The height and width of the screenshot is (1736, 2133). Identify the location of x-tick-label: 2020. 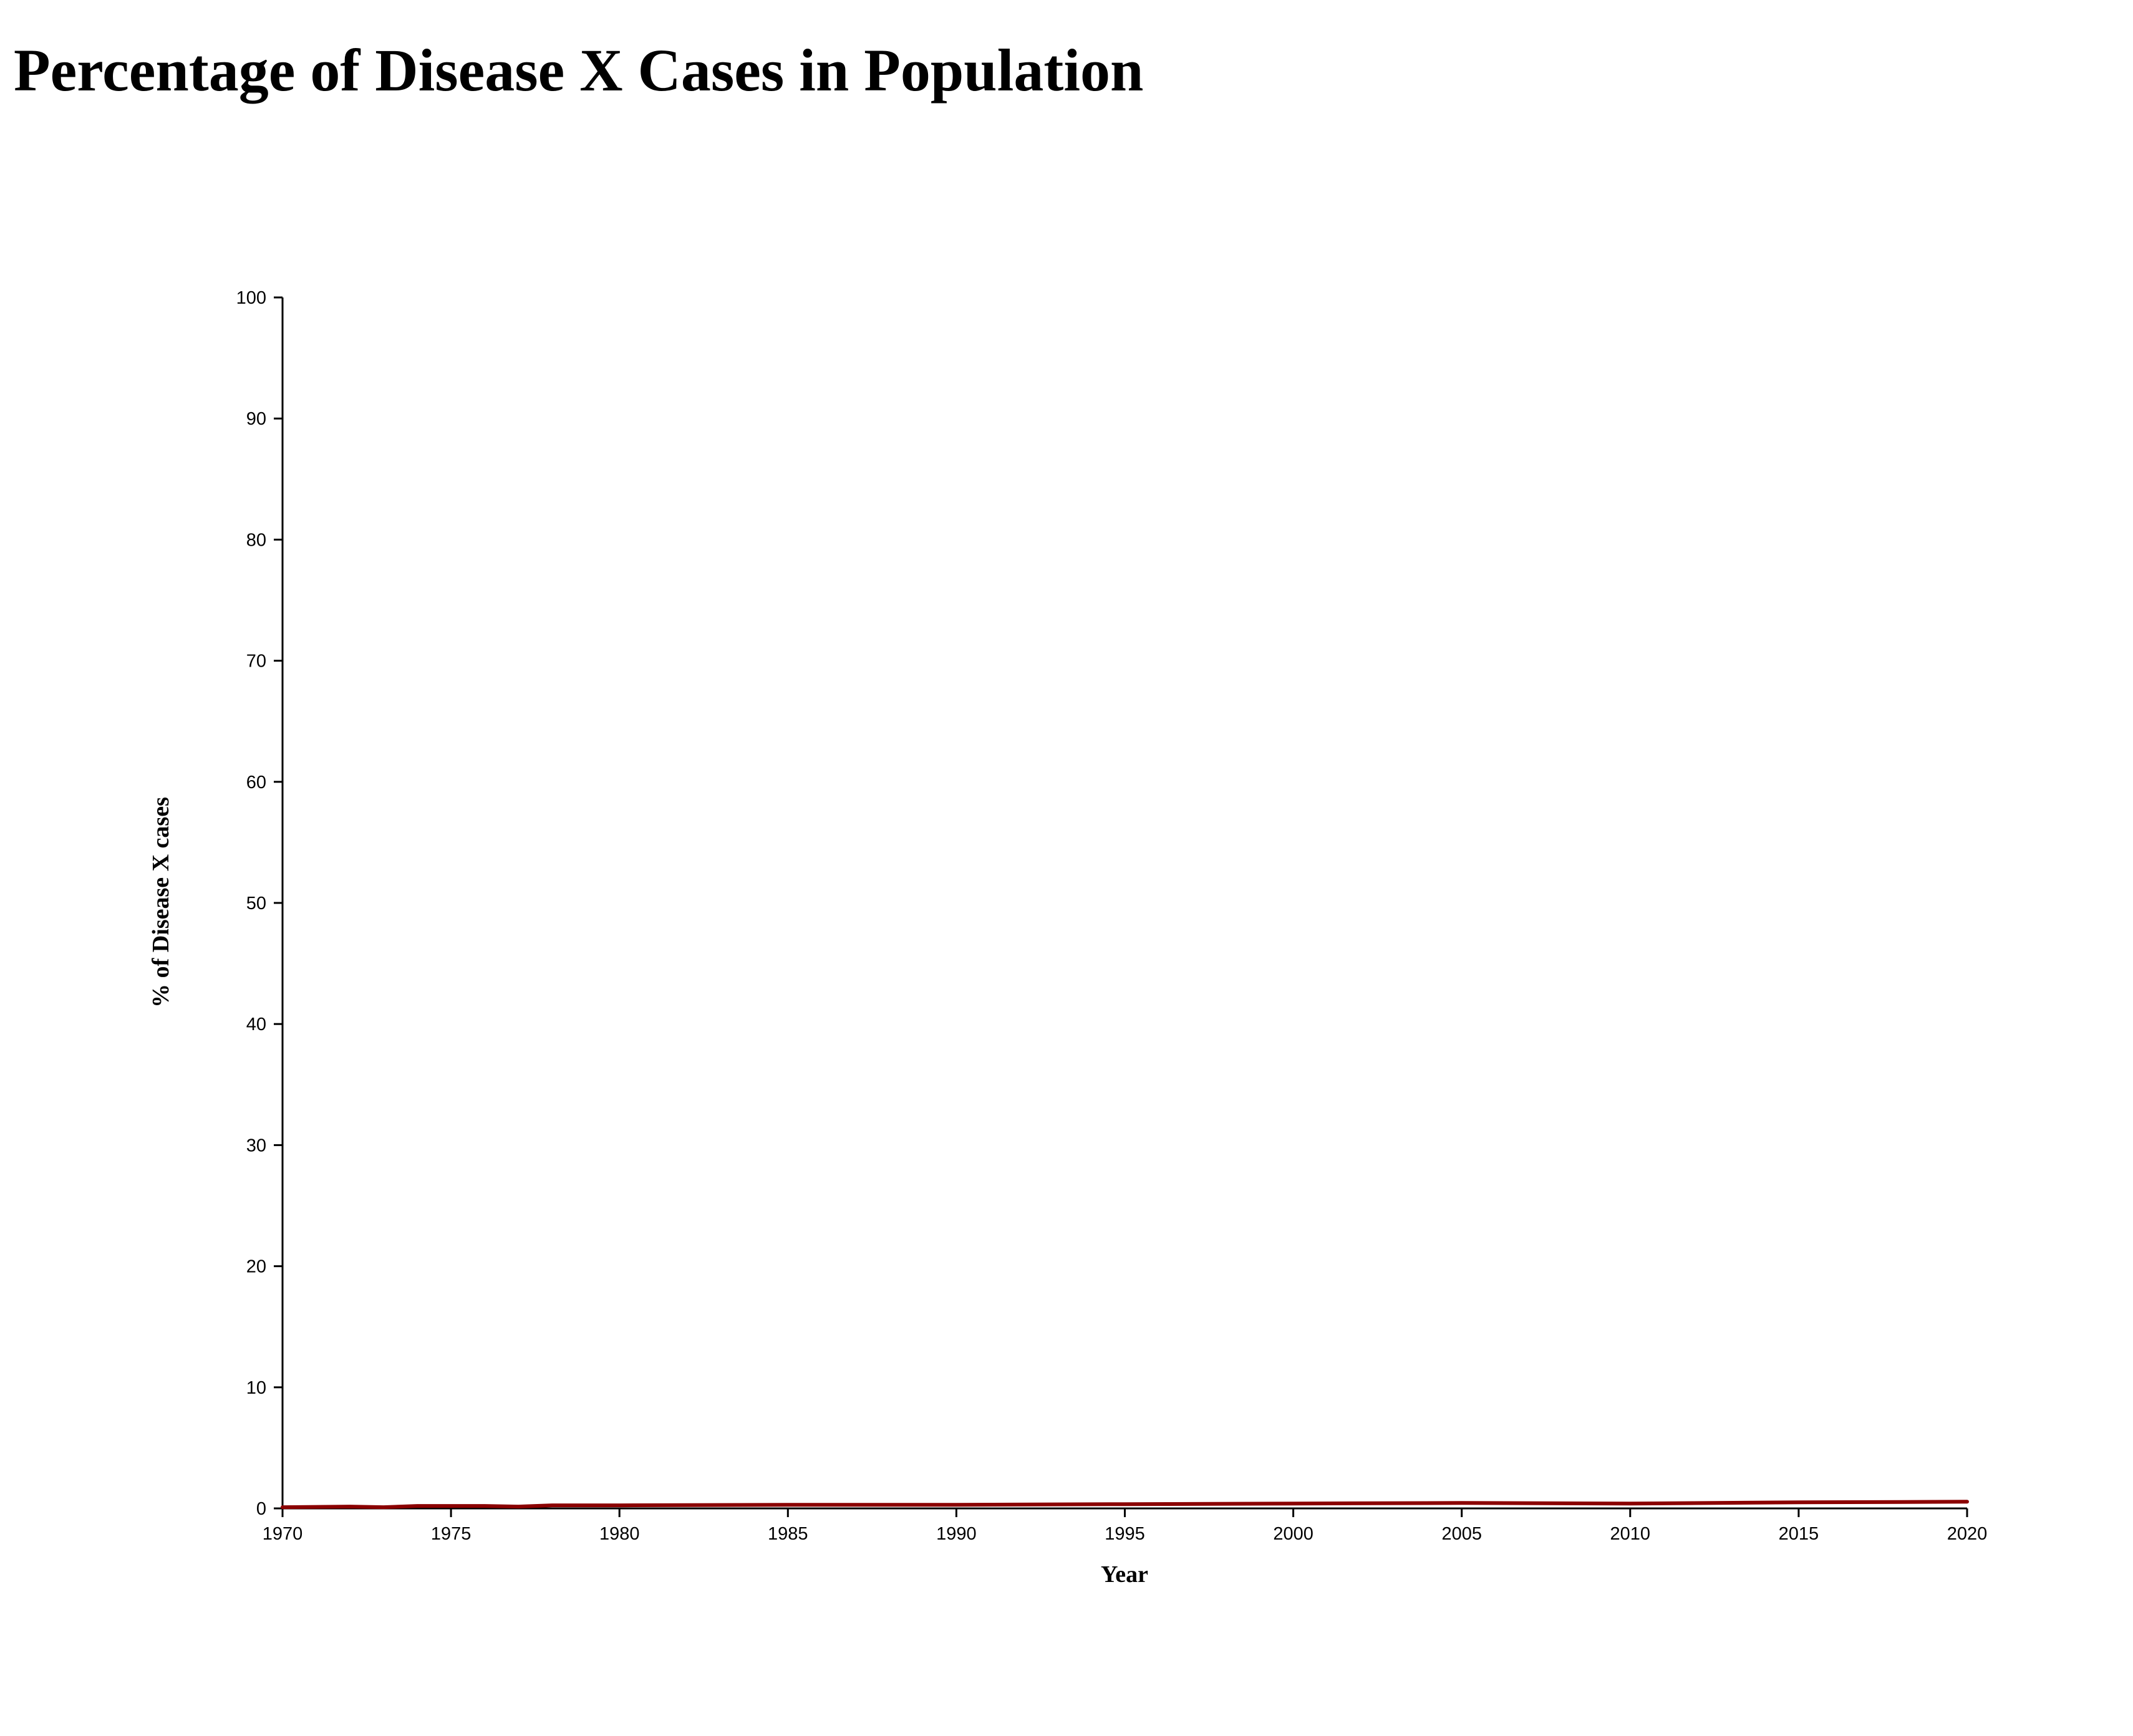
(1967, 1534).